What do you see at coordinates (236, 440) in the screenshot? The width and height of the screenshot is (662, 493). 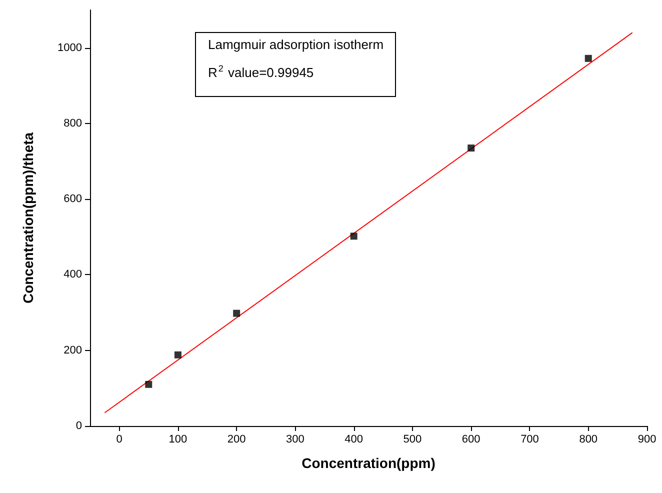 I see `x-tick-label: 200` at bounding box center [236, 440].